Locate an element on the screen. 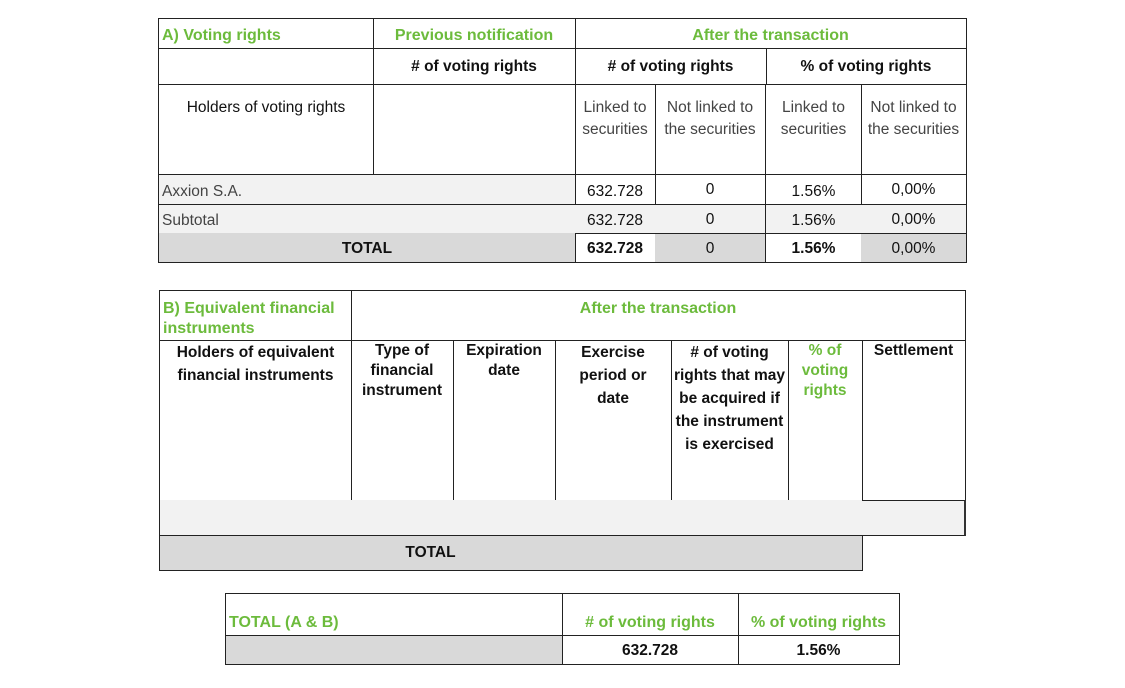  expiration-date-header: Expiration date is located at coordinates (504, 420).